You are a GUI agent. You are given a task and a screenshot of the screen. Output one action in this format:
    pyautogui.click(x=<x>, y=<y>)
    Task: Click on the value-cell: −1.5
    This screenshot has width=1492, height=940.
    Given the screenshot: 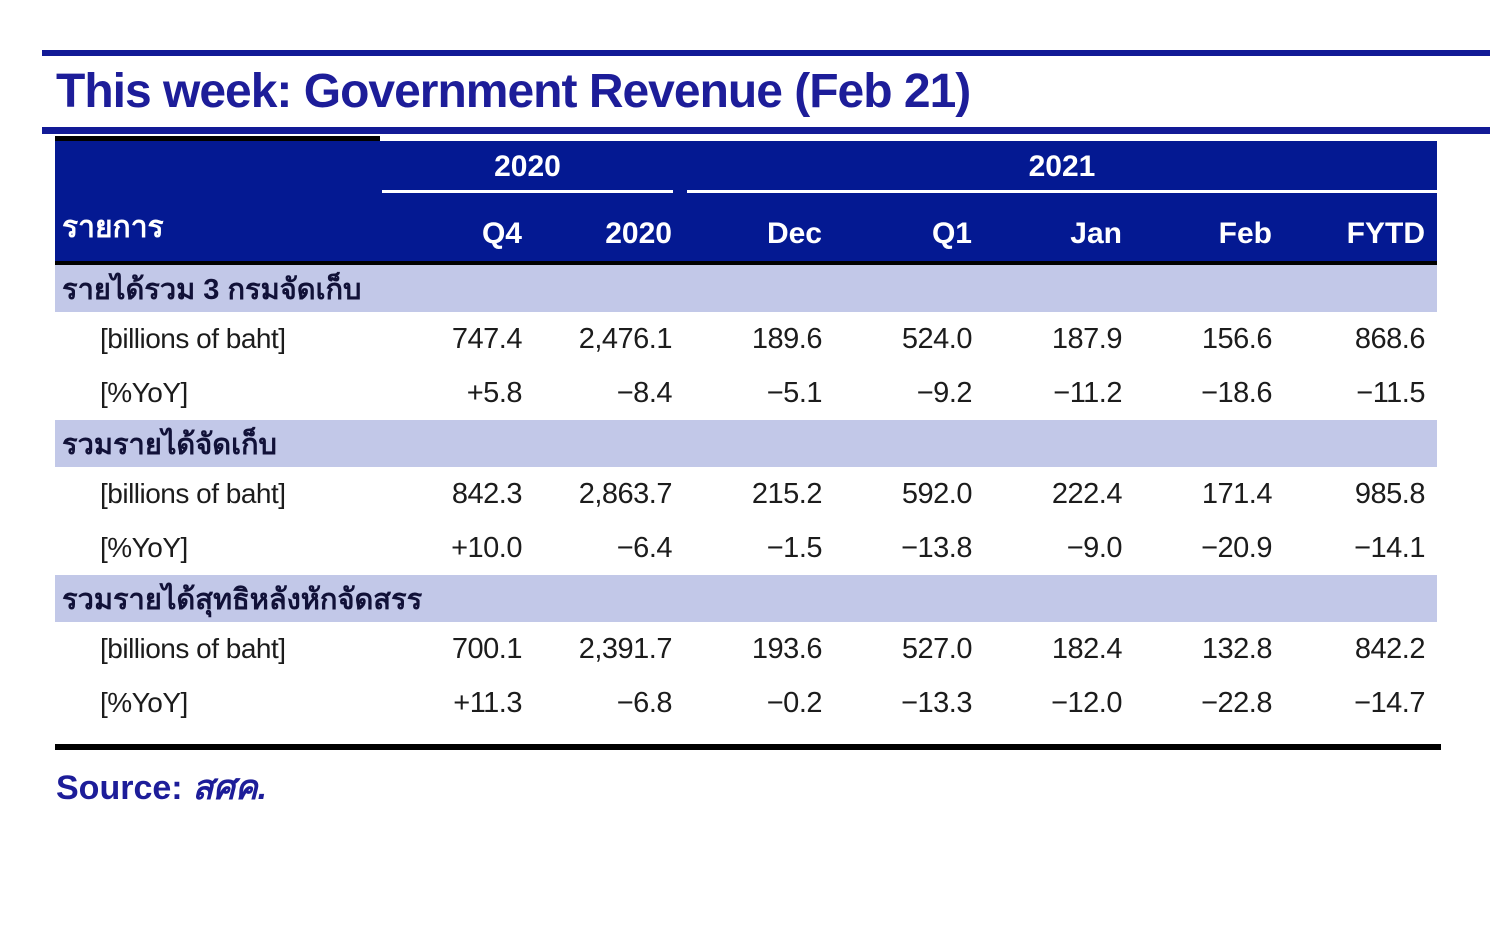 What is the action you would take?
    pyautogui.click(x=794, y=547)
    